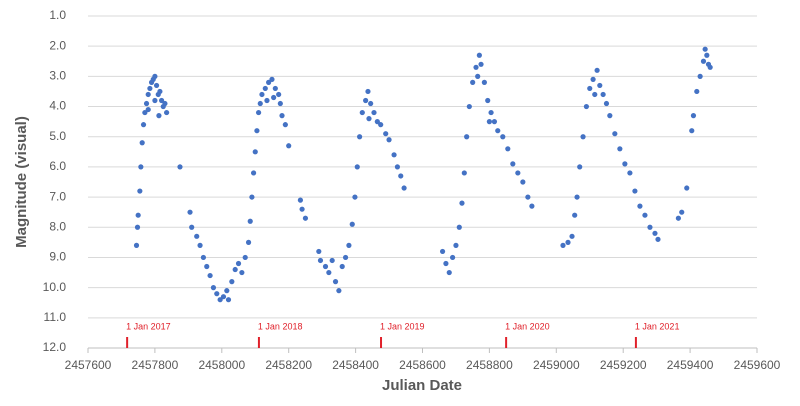 Image resolution: width=800 pixels, height=406 pixels. Describe the element at coordinates (657, 326) in the screenshot. I see `annotation-label: 1 Jan 2021` at that location.